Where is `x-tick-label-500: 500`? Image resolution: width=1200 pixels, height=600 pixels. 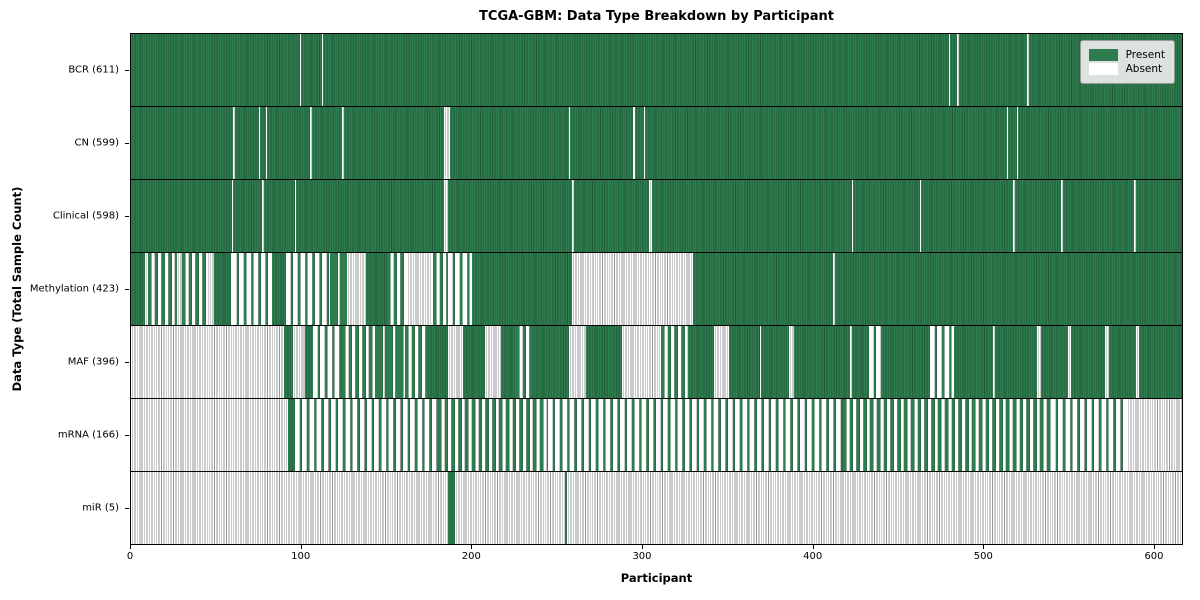 x-tick-label-500: 500 is located at coordinates (983, 556).